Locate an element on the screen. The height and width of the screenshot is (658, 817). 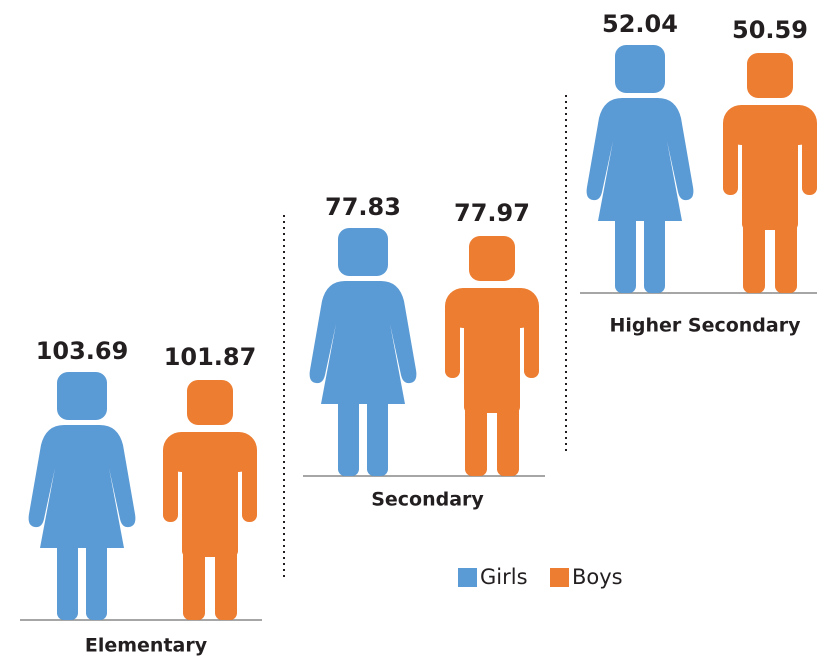
value-label: 50.59 is located at coordinates (770, 30).